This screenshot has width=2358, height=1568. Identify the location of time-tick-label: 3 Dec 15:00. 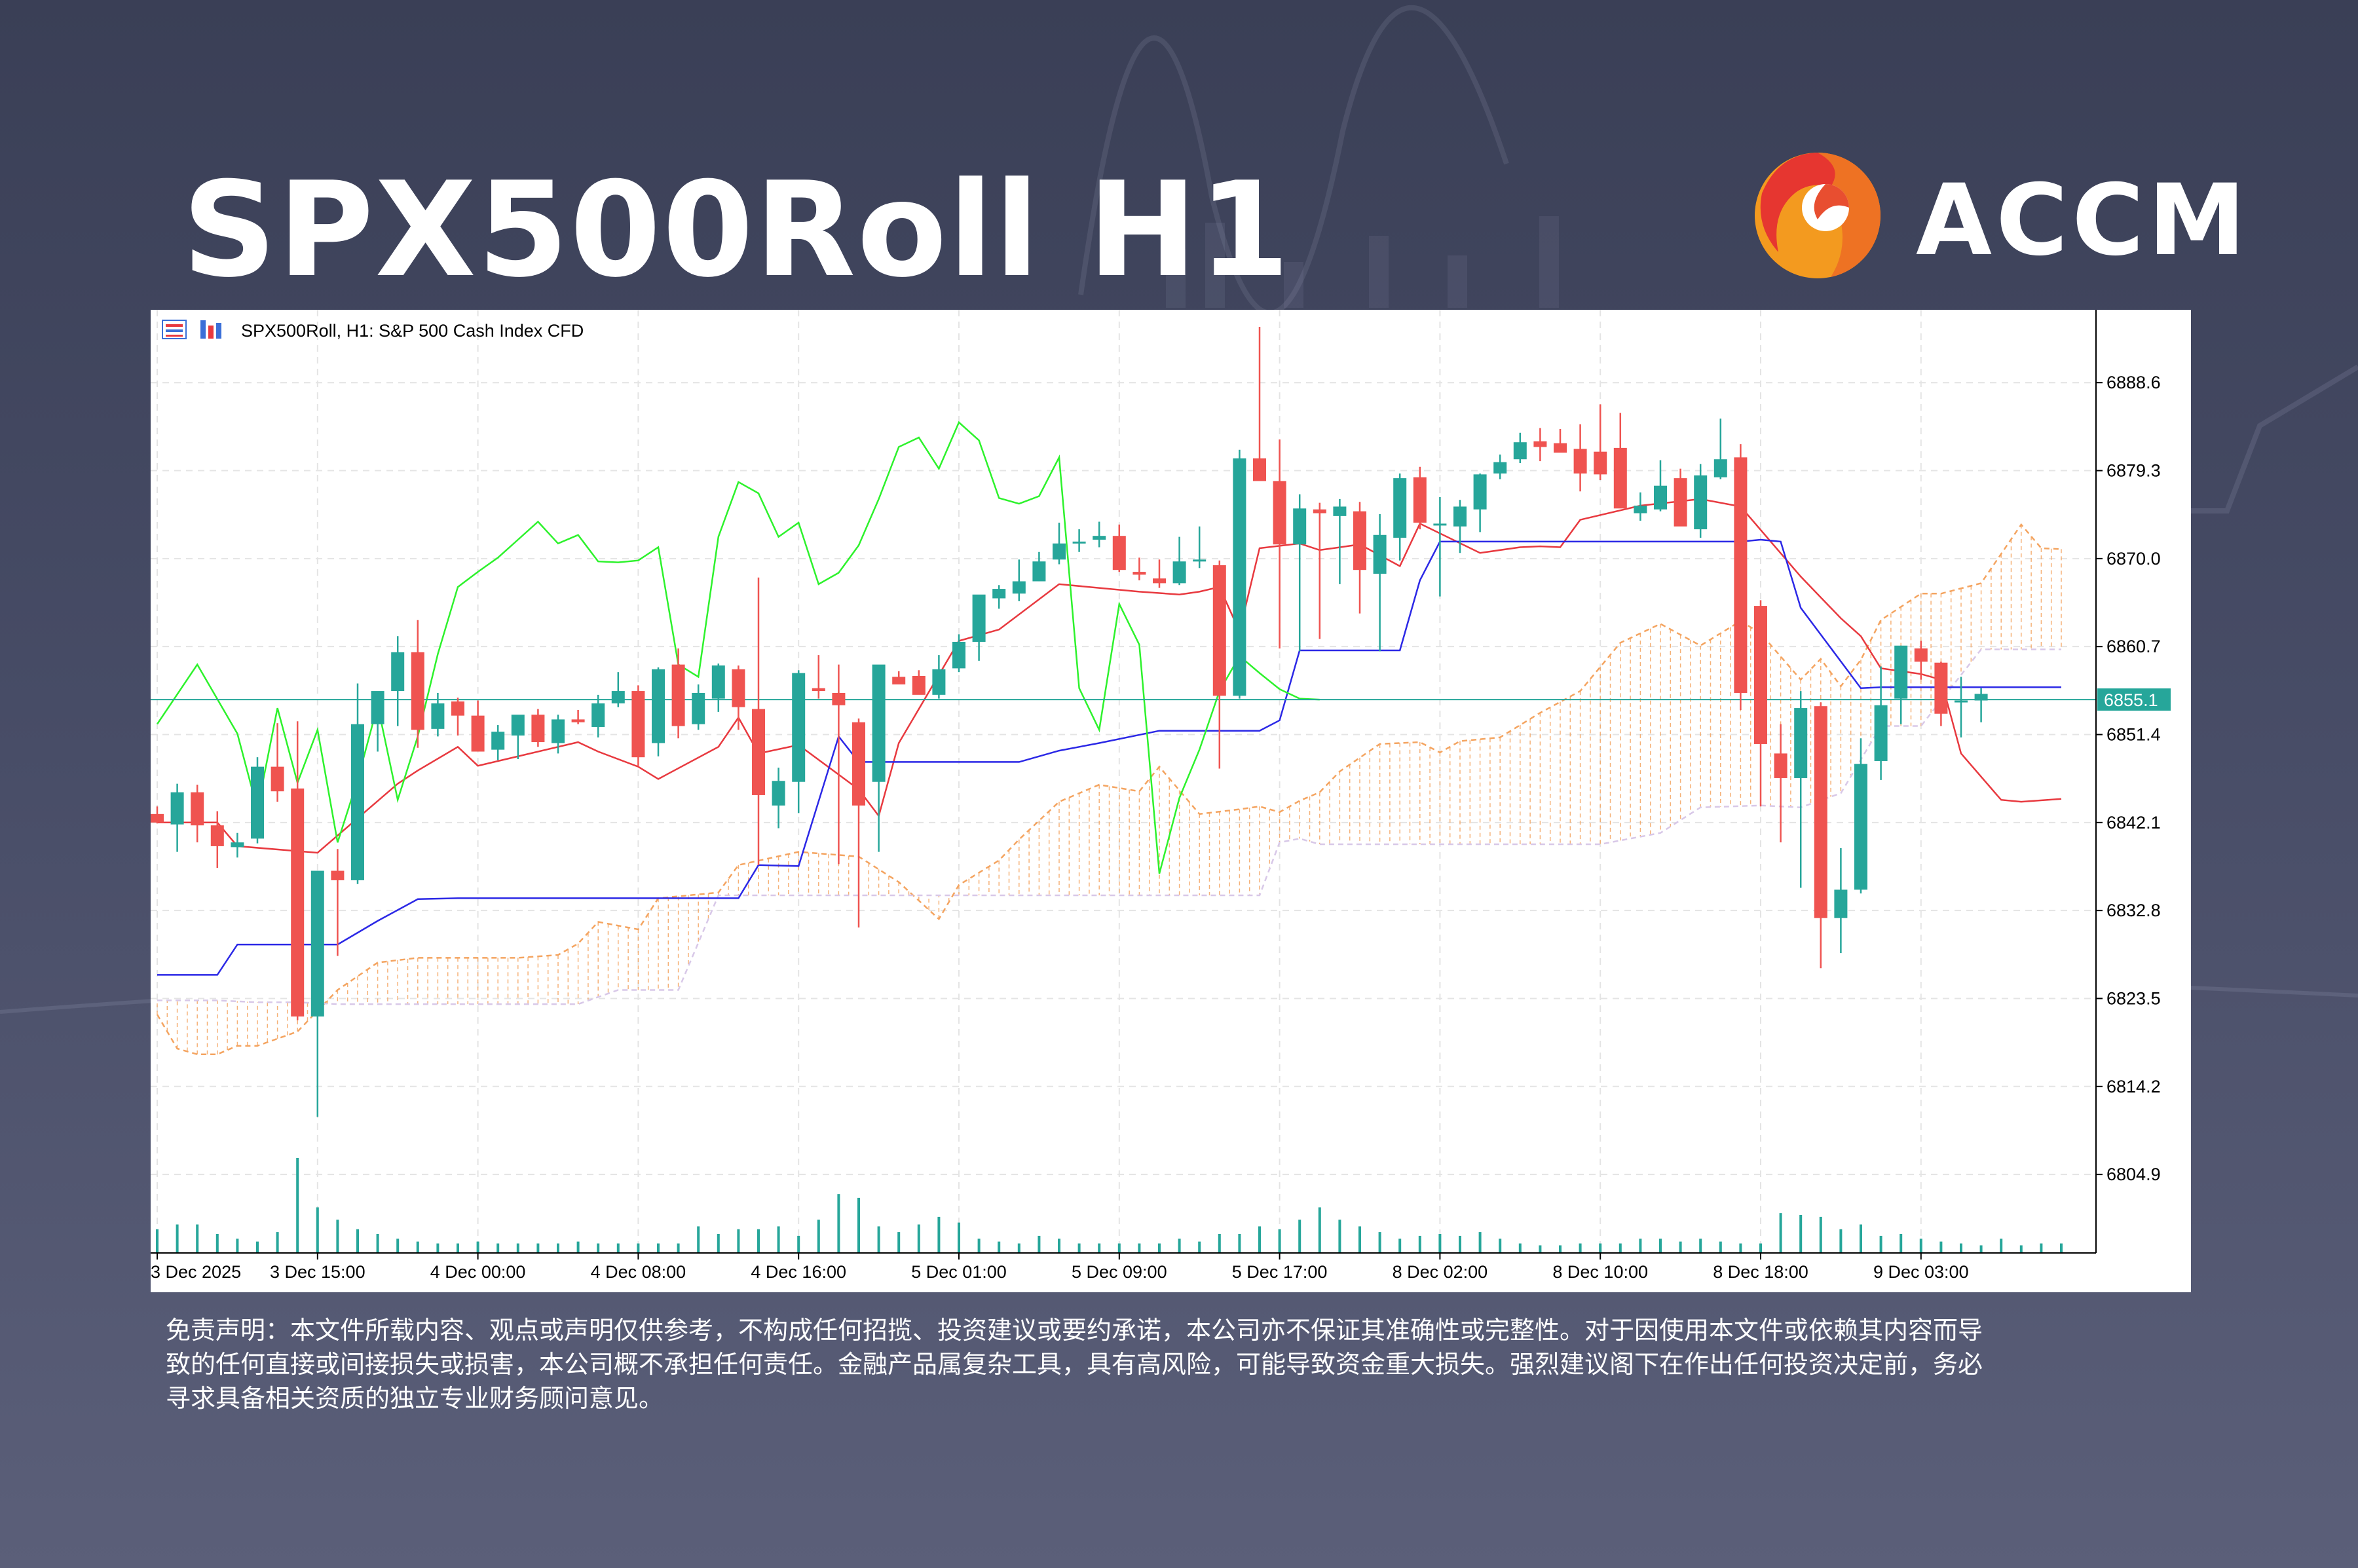
(317, 1272).